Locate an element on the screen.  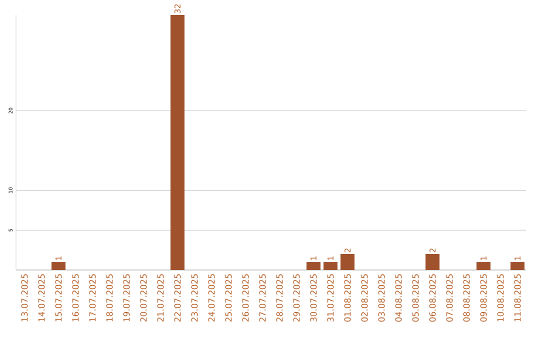
x-tick-label: 16.07.2025 is located at coordinates (75, 298).